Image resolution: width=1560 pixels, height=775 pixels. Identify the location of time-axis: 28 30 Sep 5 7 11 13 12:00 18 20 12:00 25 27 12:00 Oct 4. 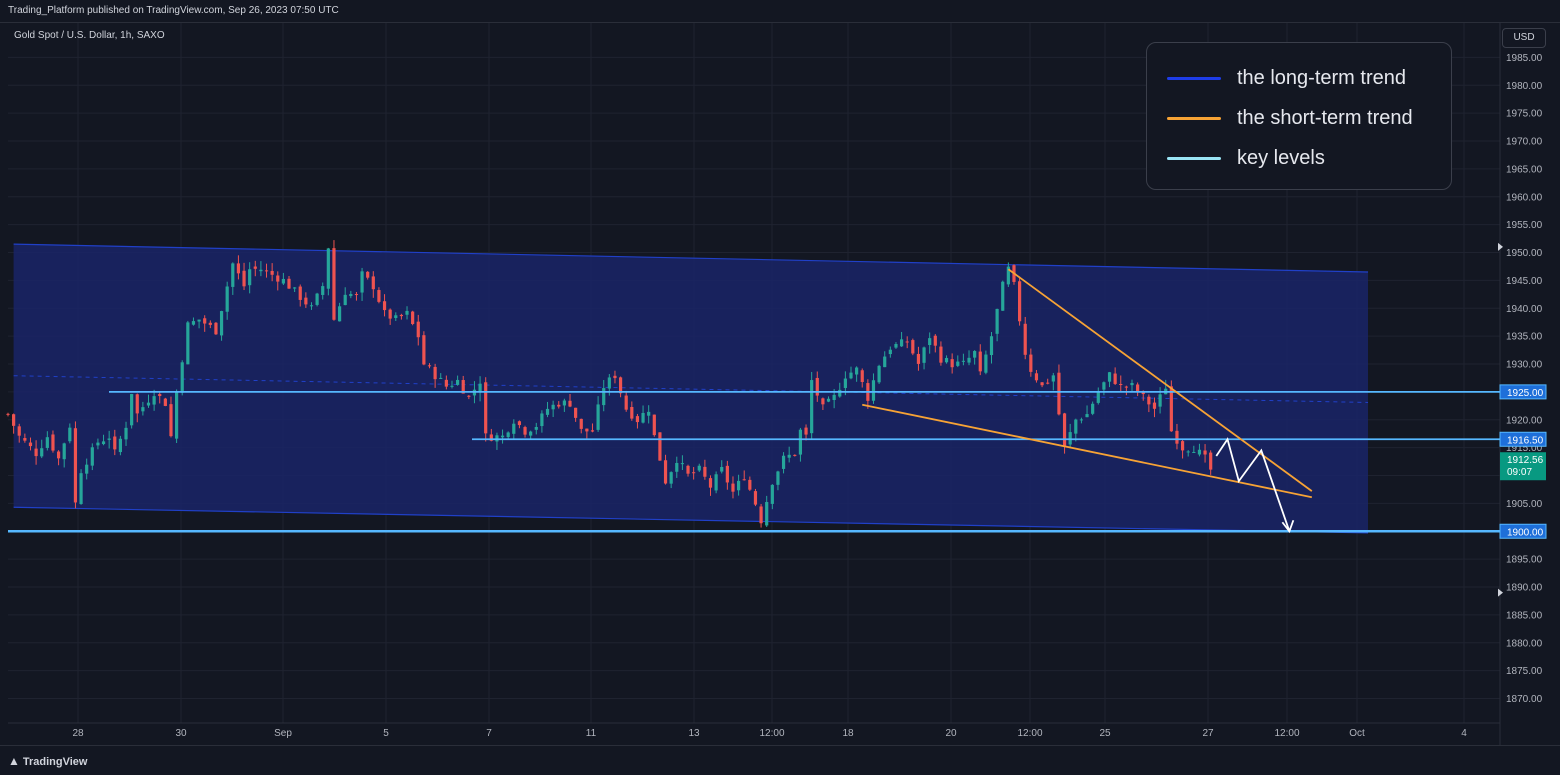
(754, 730).